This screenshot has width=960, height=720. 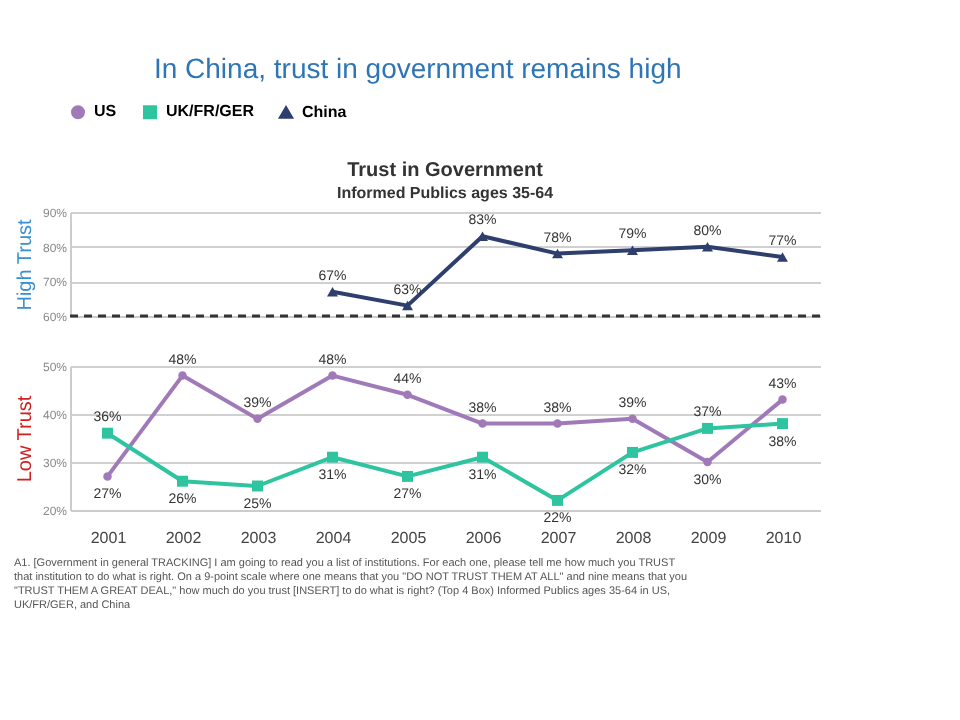 What do you see at coordinates (184, 538) in the screenshot?
I see `x-tick-label: 2002` at bounding box center [184, 538].